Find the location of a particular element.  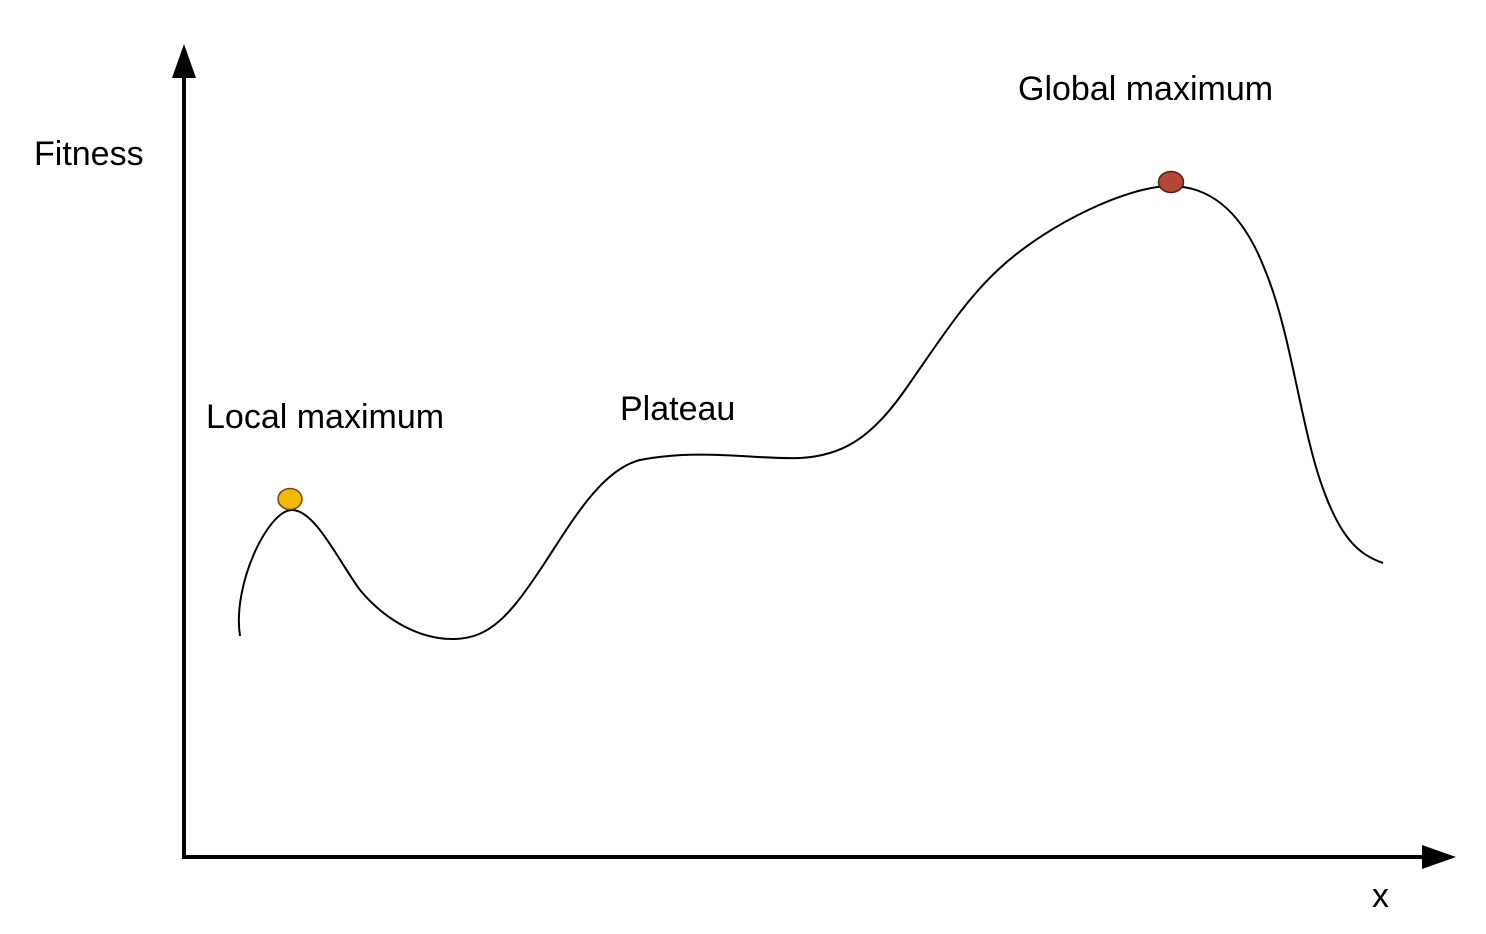

y-axis-arrowhead is located at coordinates (184, 61).